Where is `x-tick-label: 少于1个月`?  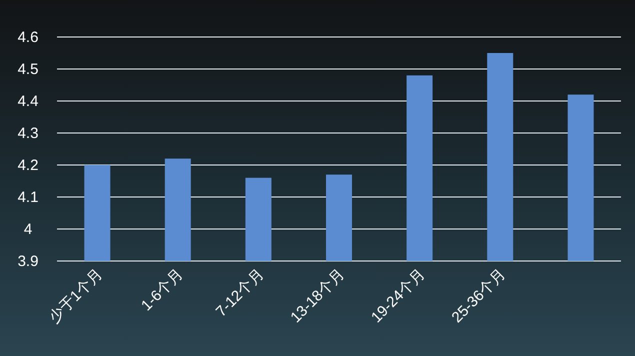
x-tick-label: 少于1个月 is located at coordinates (76, 296).